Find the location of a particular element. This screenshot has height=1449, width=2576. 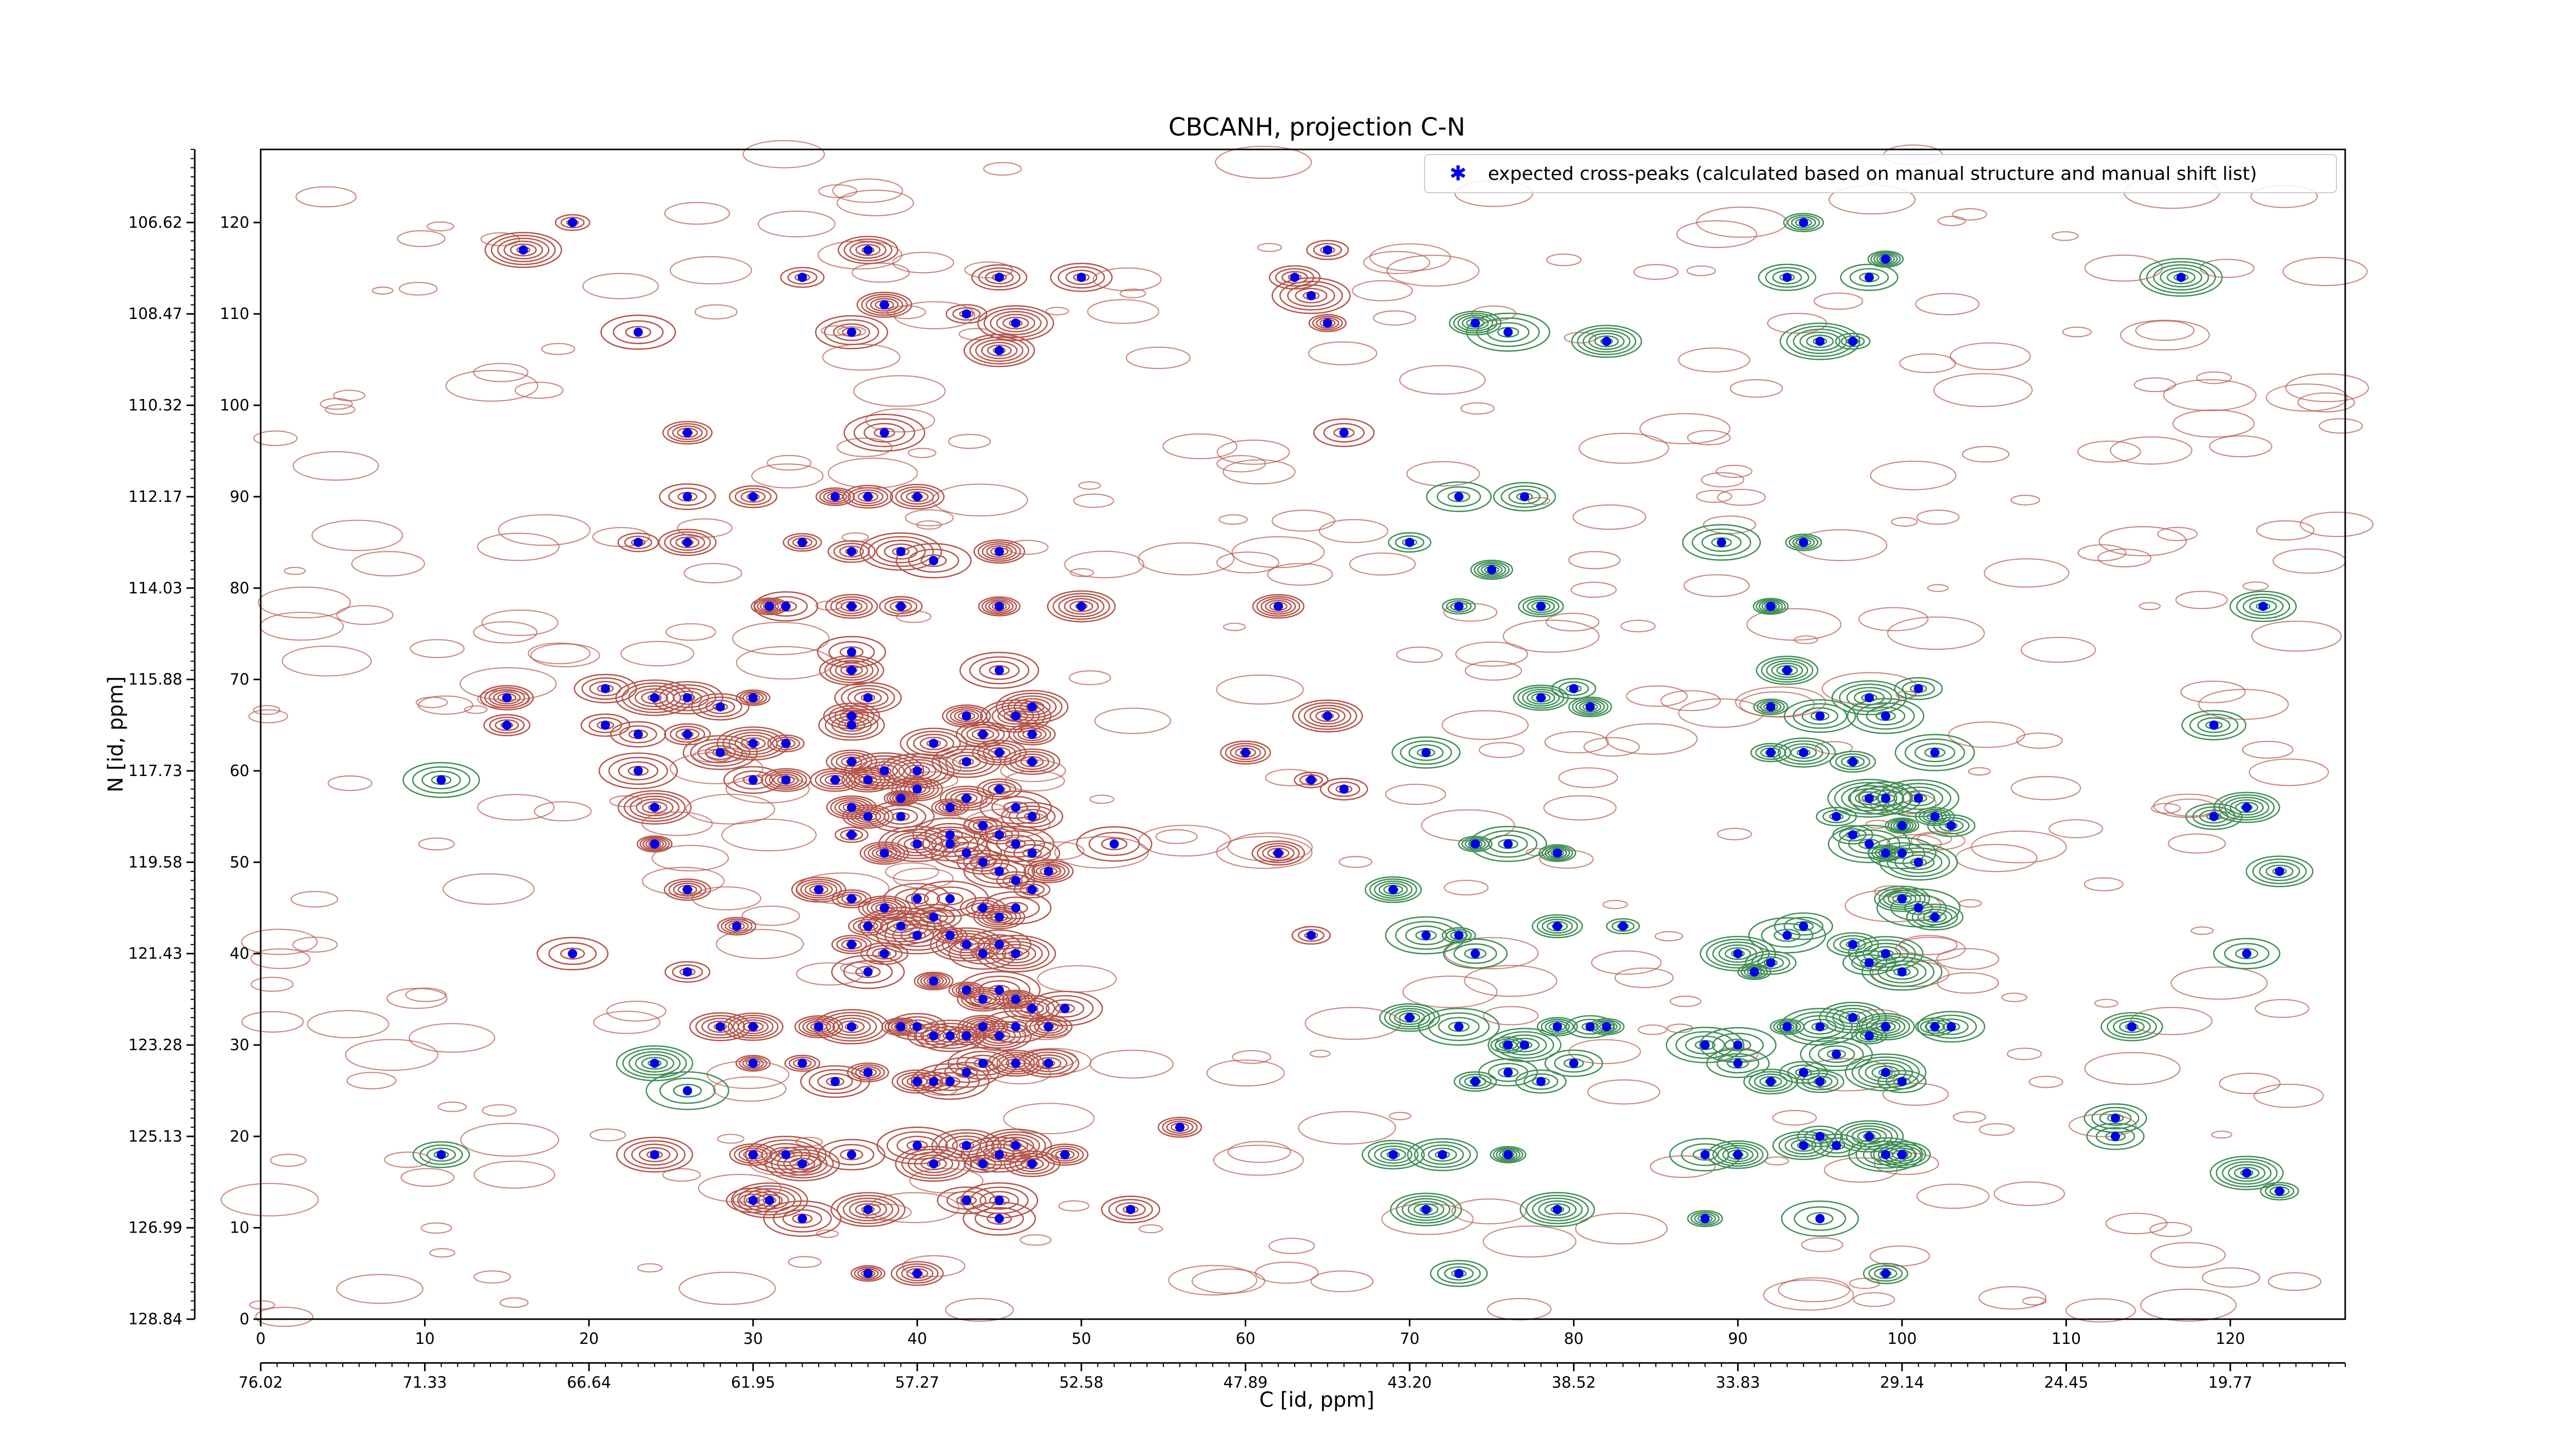

y-tick-label: 30 is located at coordinates (239, 1045).